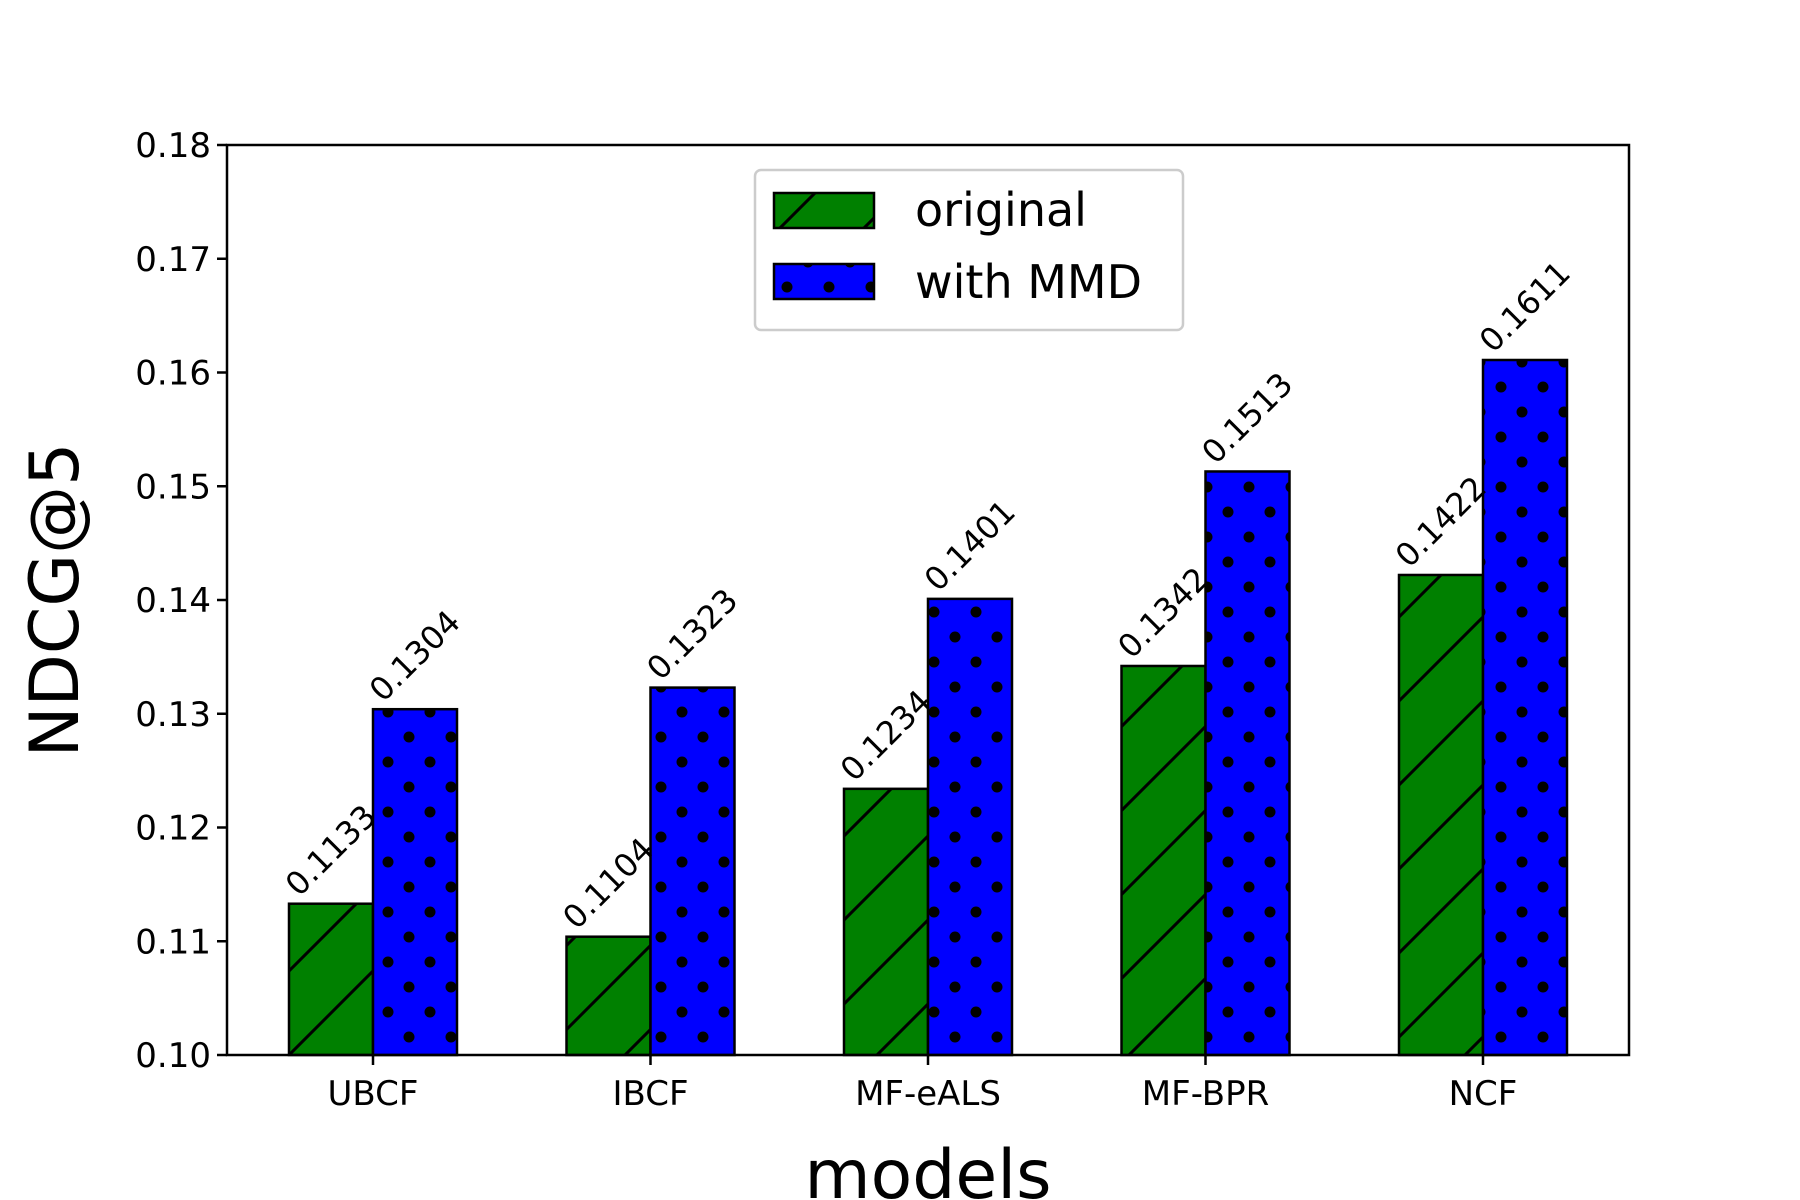 This screenshot has width=1800, height=1200. Describe the element at coordinates (173, 942) in the screenshot. I see `y-tick-label: 0.11` at that location.